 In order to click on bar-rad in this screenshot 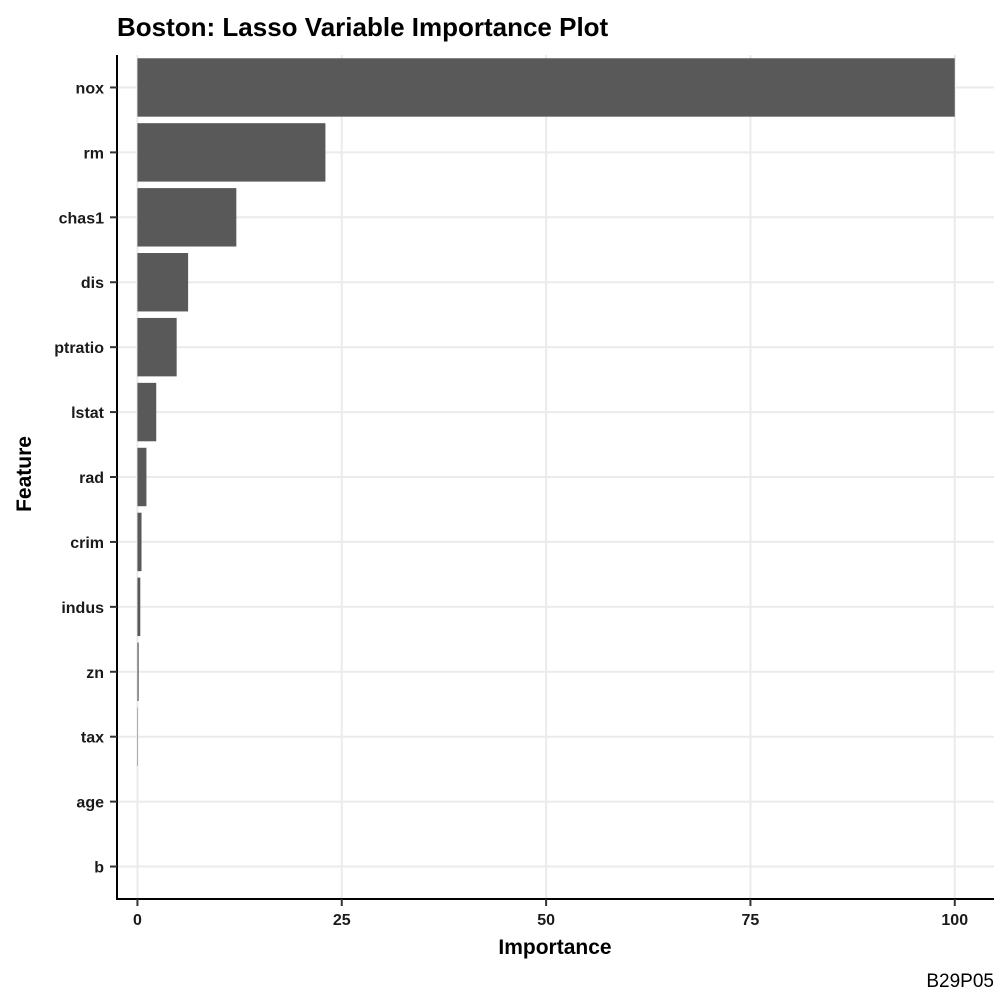, I will do `click(142, 477)`.